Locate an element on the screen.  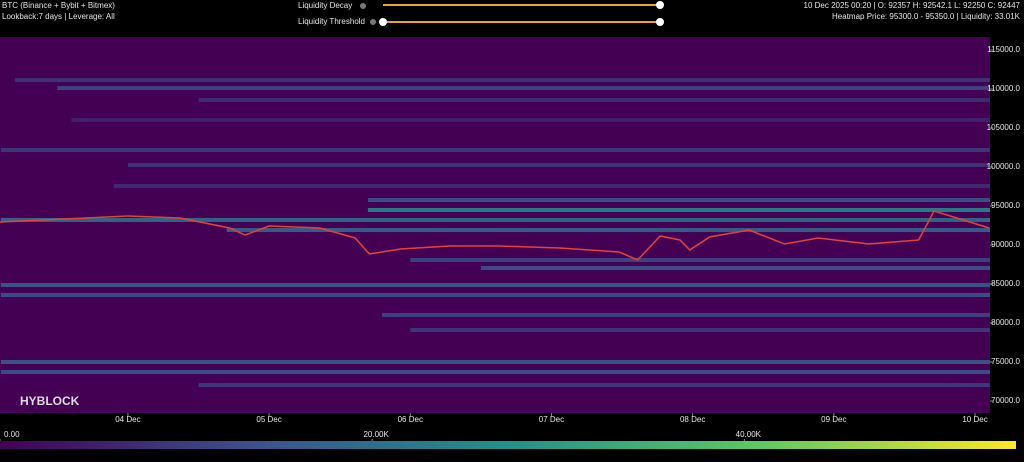
x-tick-label: 08 Dec is located at coordinates (692, 419).